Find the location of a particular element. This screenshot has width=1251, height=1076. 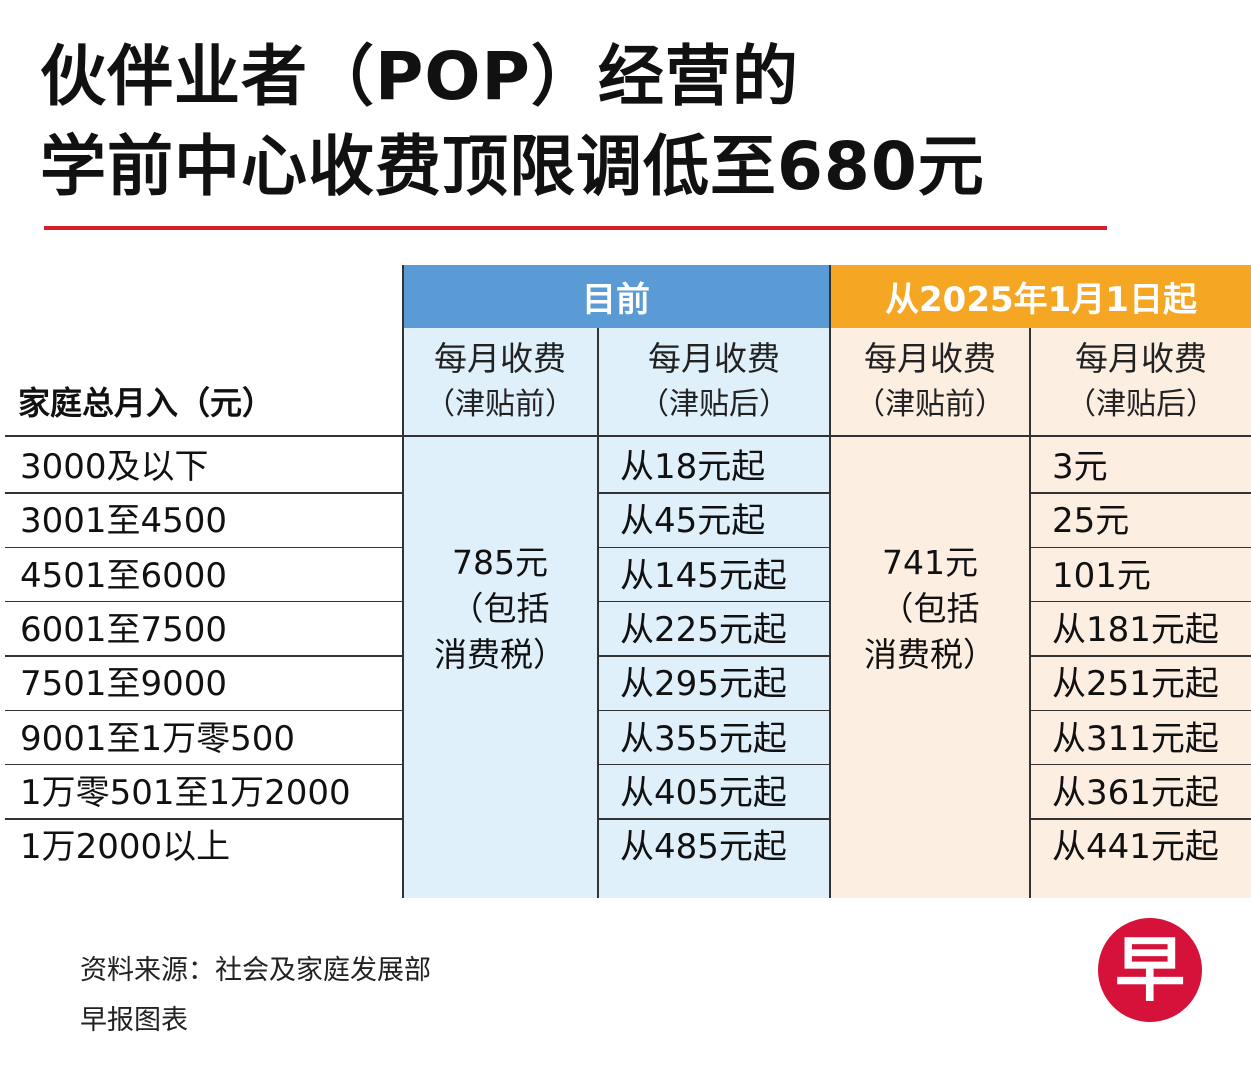

new-fee-amount: 741元 is located at coordinates (930, 562).